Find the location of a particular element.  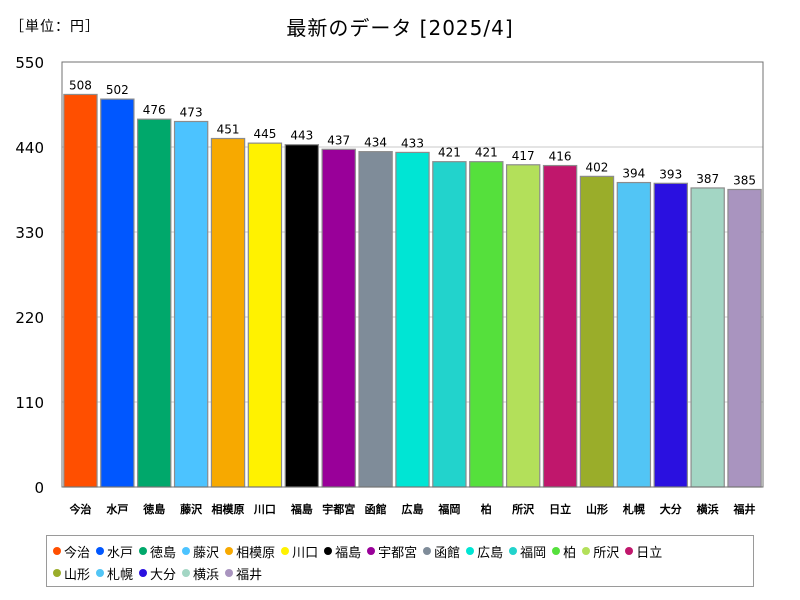

legend-item: 所沢 is located at coordinates (600, 551).